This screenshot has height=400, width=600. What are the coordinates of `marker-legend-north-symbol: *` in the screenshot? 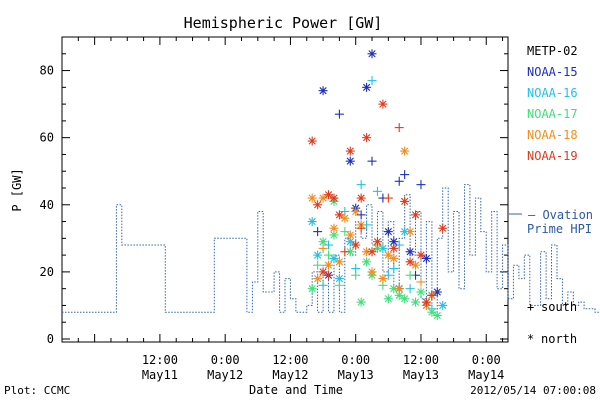 It's located at (530, 339).